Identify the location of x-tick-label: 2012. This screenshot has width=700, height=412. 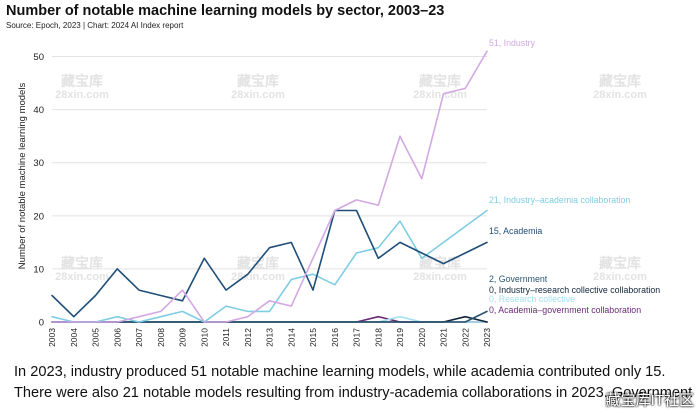
(248, 337).